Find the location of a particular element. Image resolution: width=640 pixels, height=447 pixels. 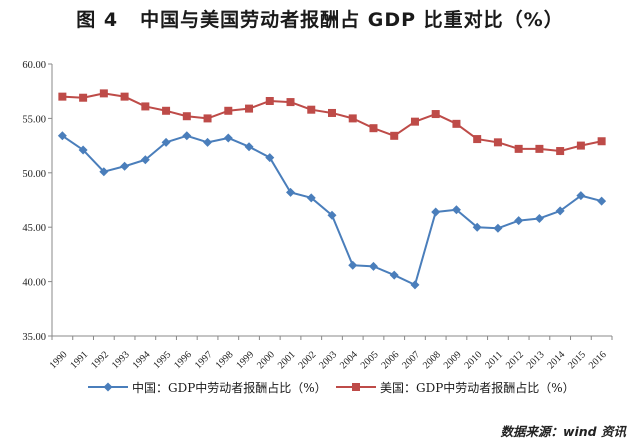

legend-label-china: 中国：GDP中劳动者报酬占比（%） is located at coordinates (229, 387).